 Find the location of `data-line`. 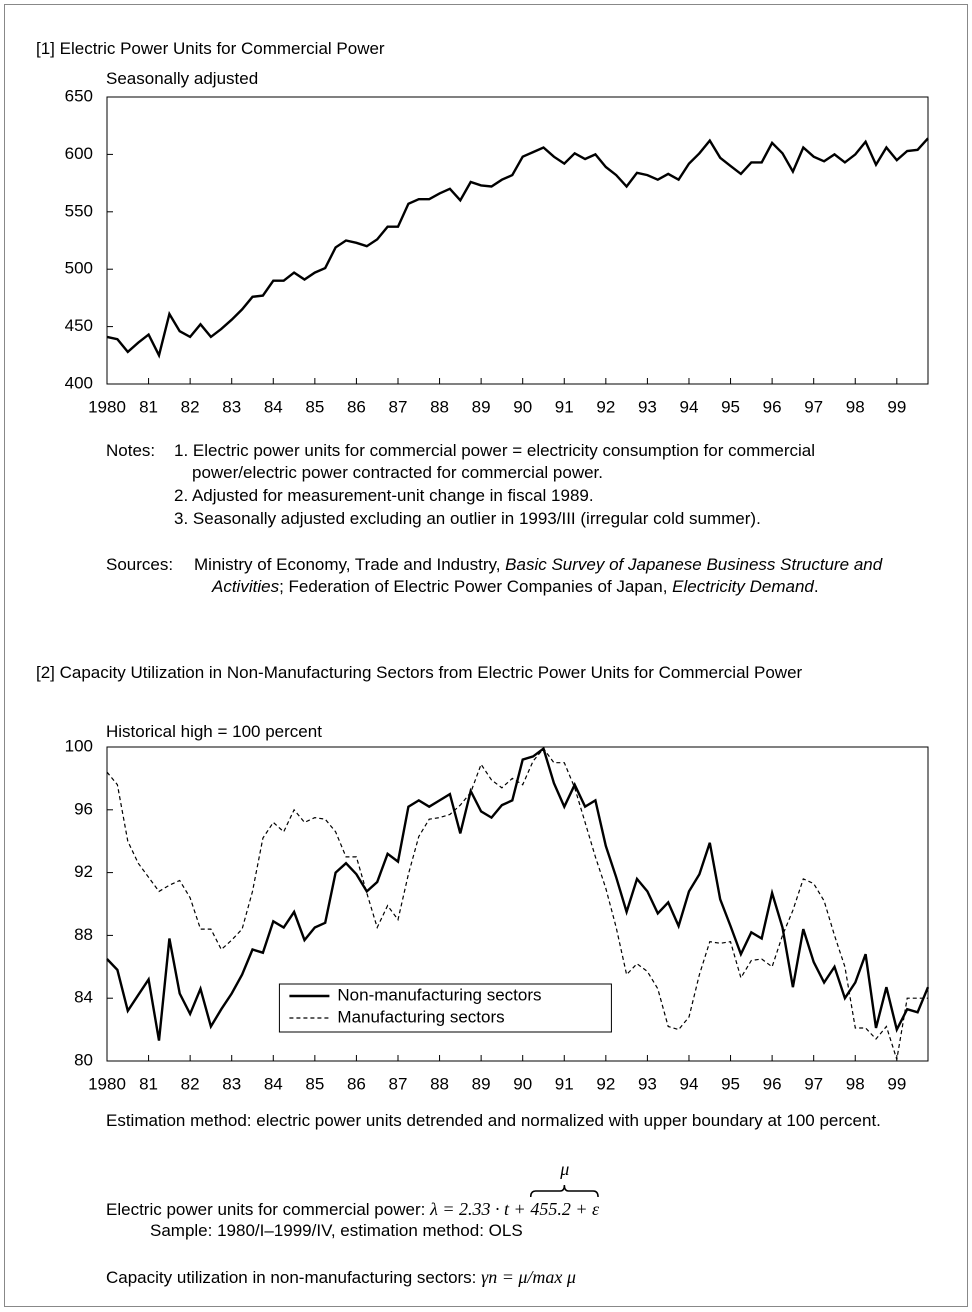

data-line is located at coordinates (517, 248).